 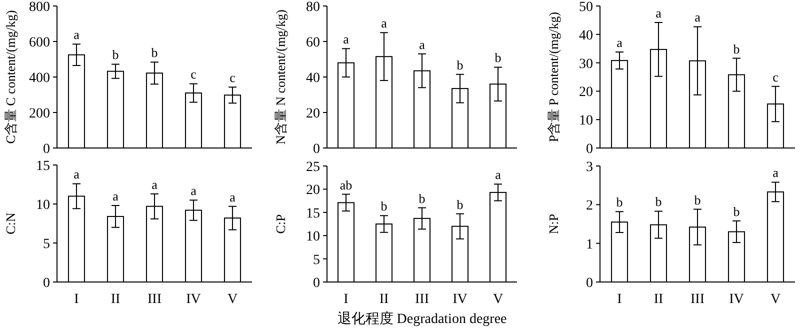 What do you see at coordinates (586, 64) in the screenshot?
I see `y-tick-label: 30` at bounding box center [586, 64].